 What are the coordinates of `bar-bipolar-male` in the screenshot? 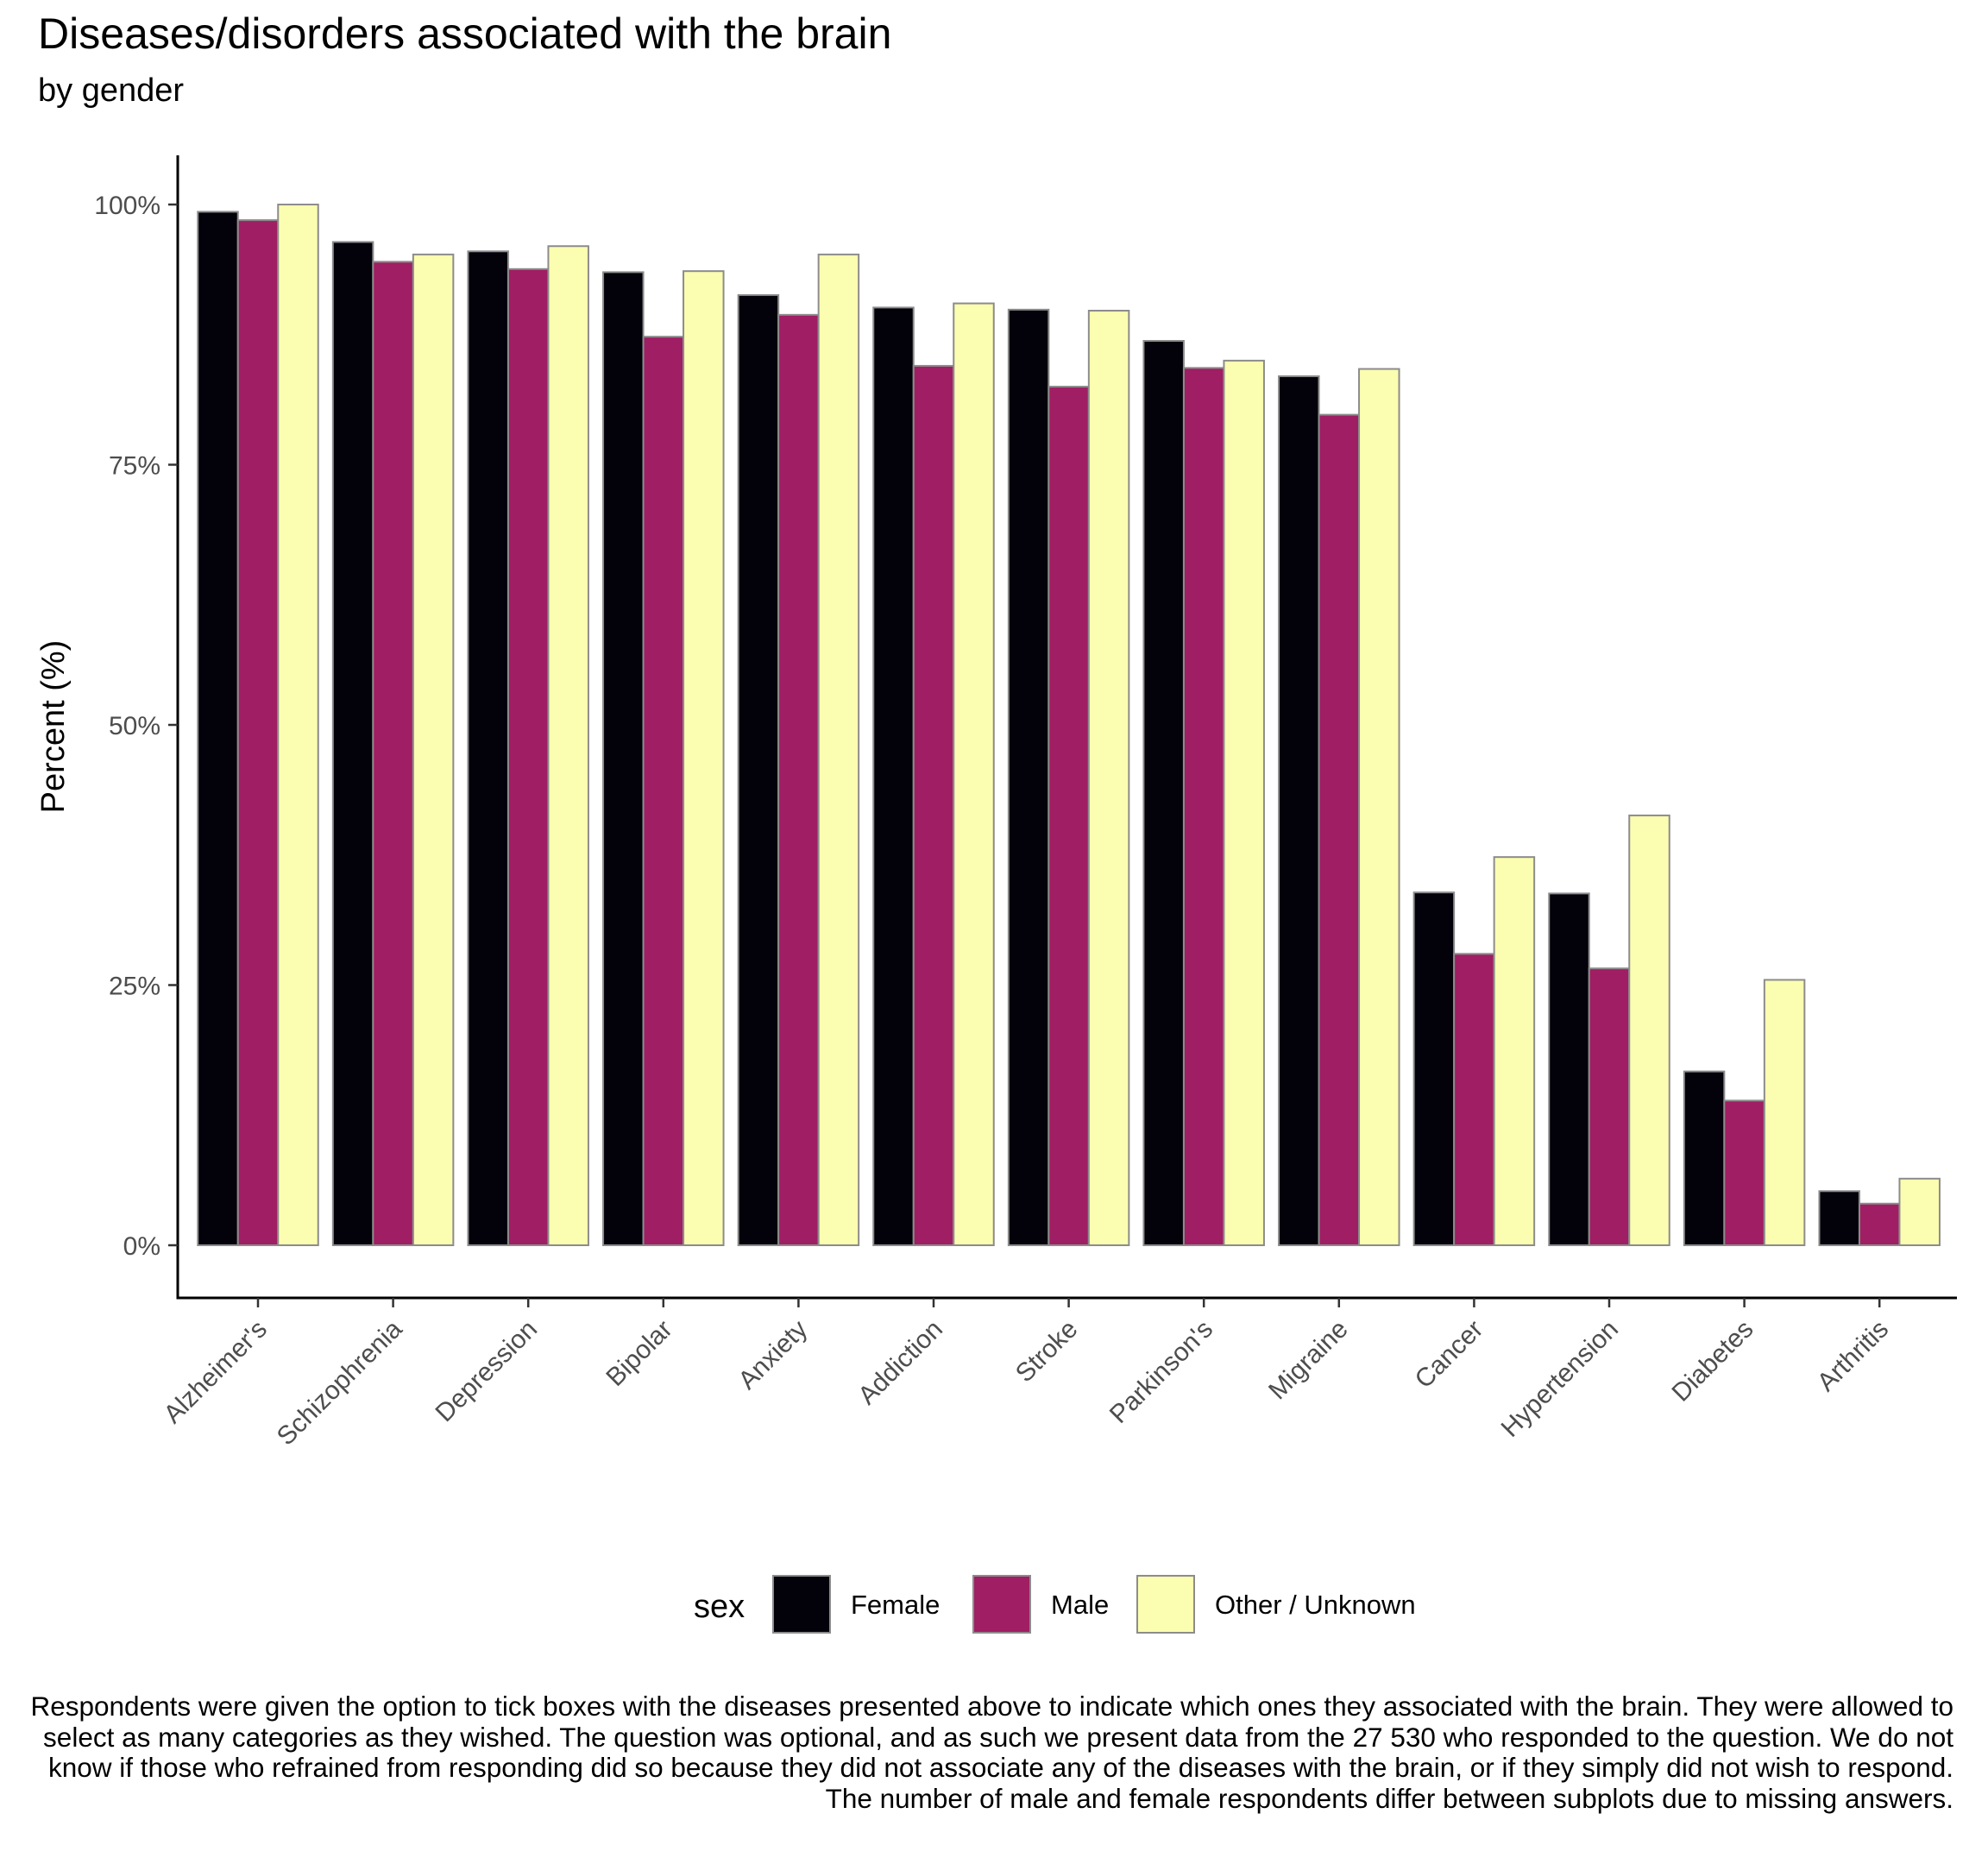 It's located at (663, 791).